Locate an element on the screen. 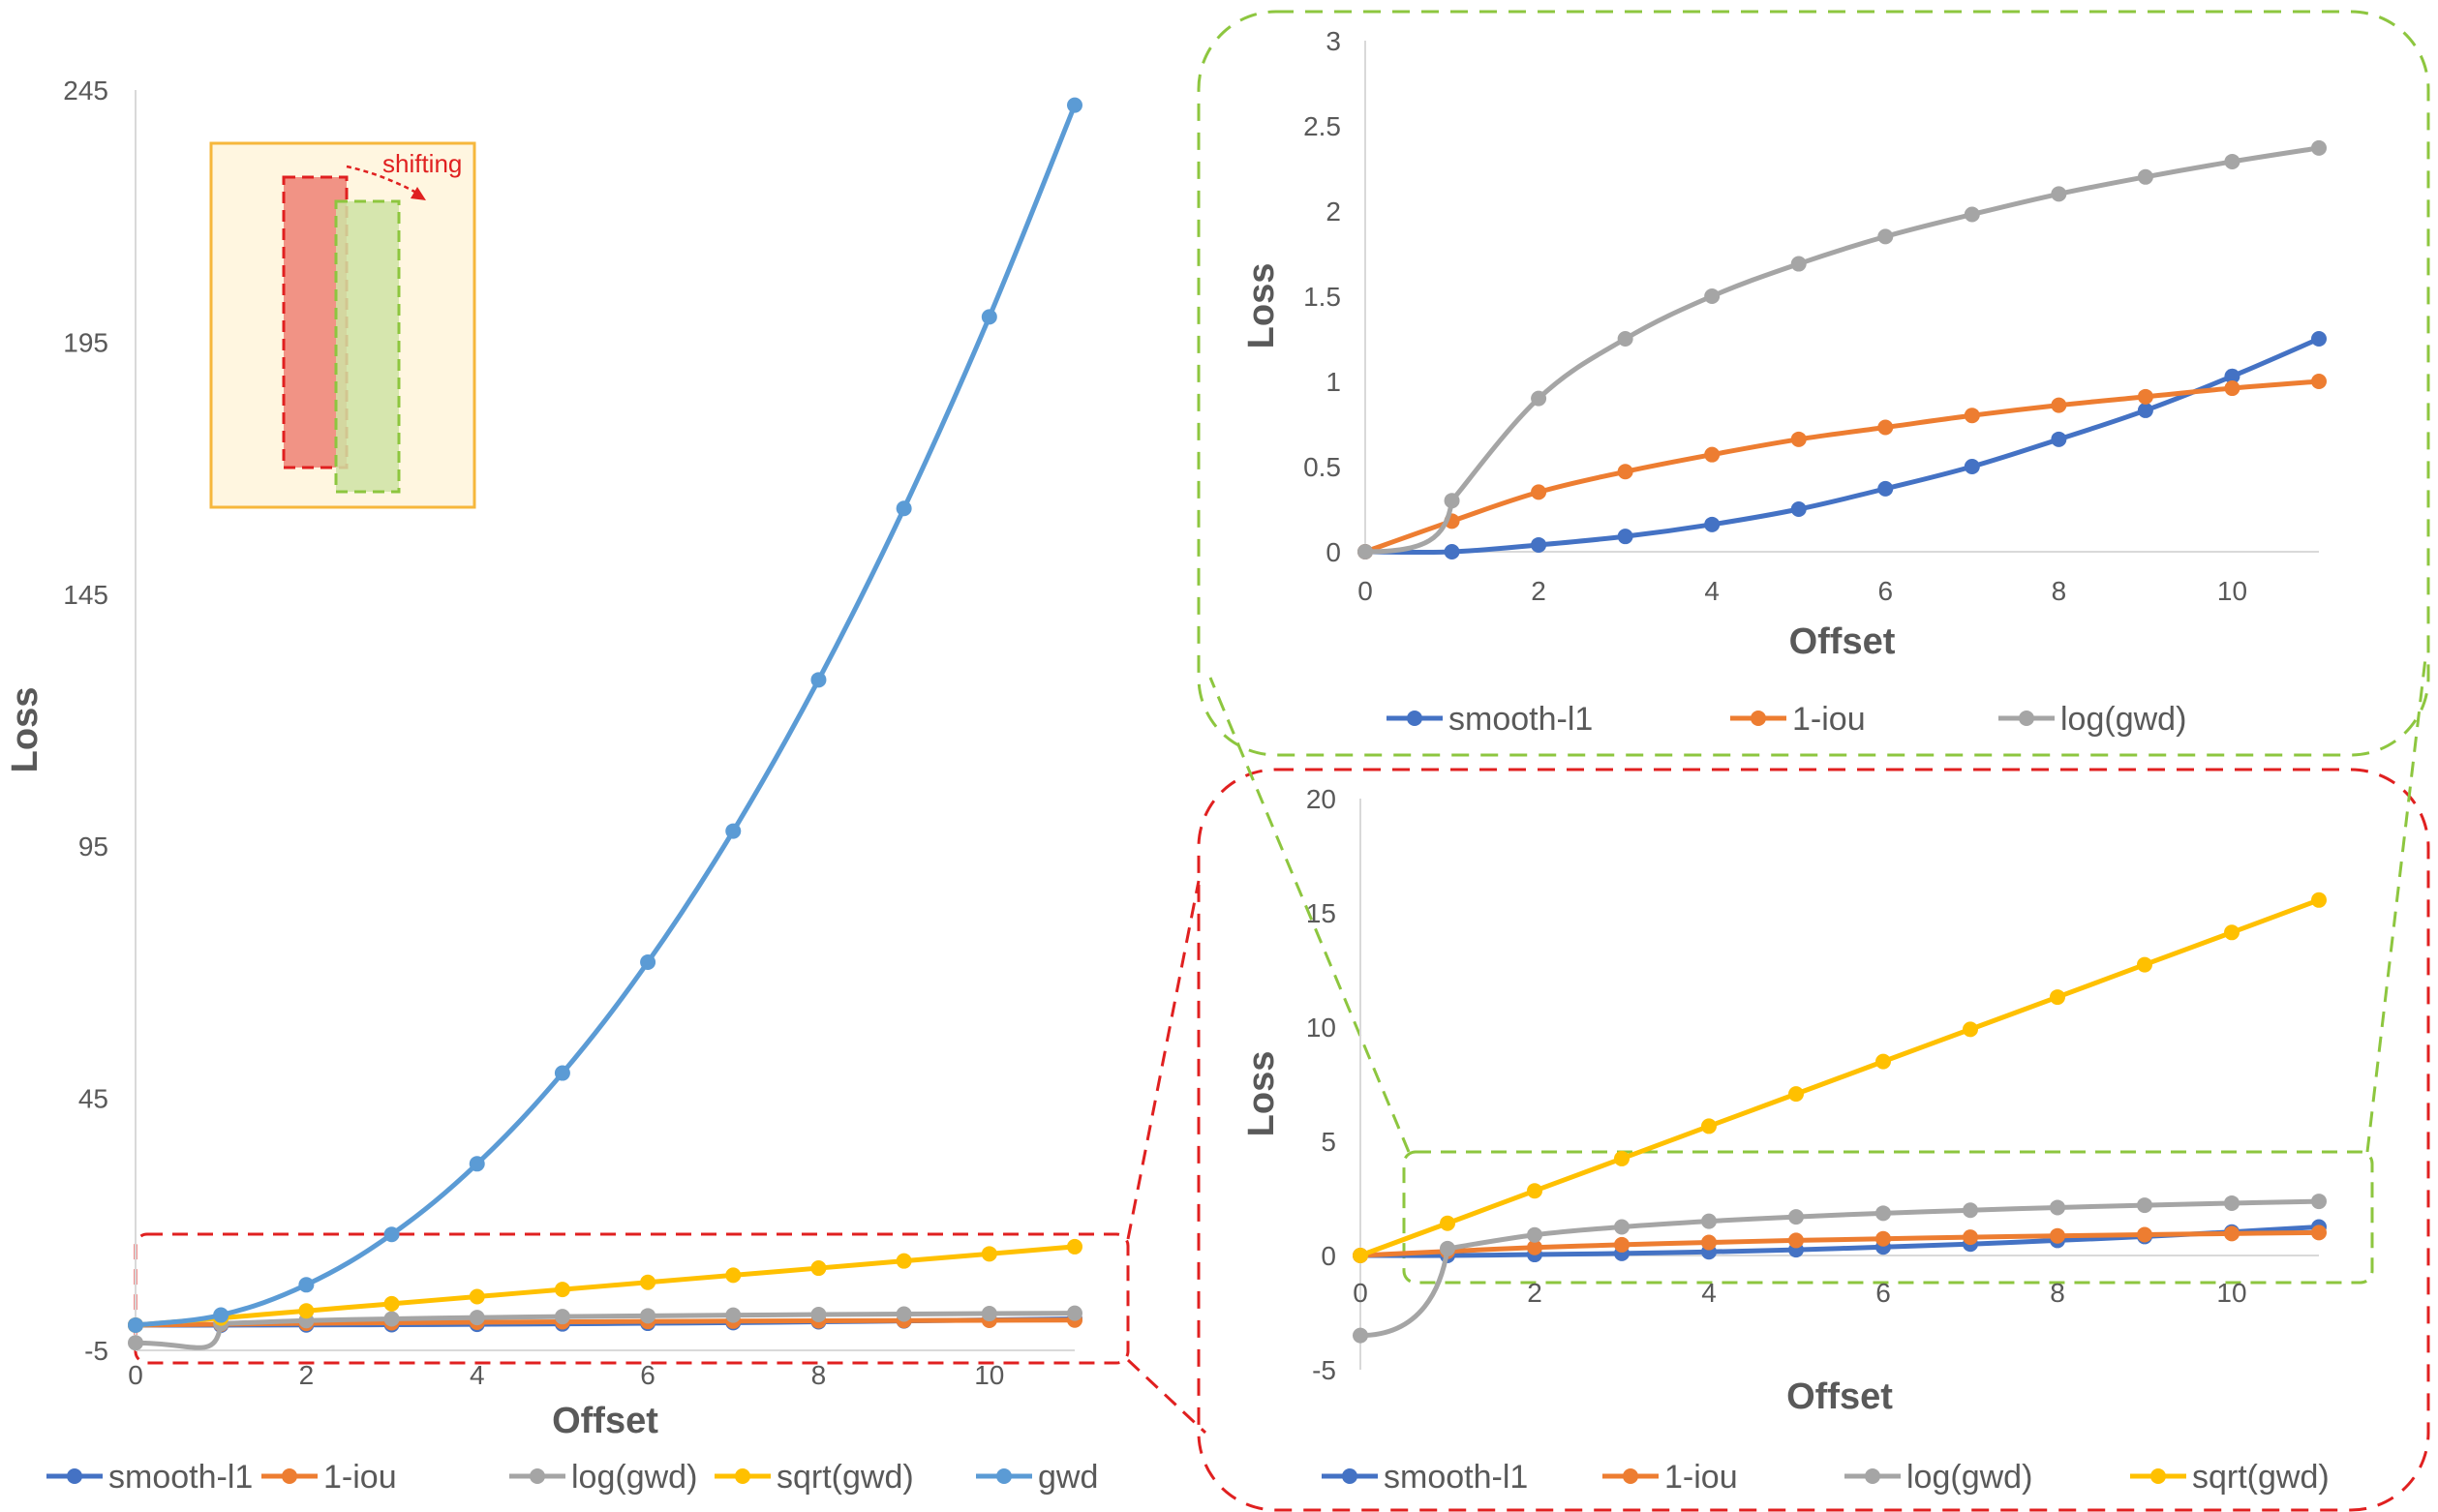 This screenshot has height=1512, width=2438. y-tick-label: 0.5 is located at coordinates (1322, 467).